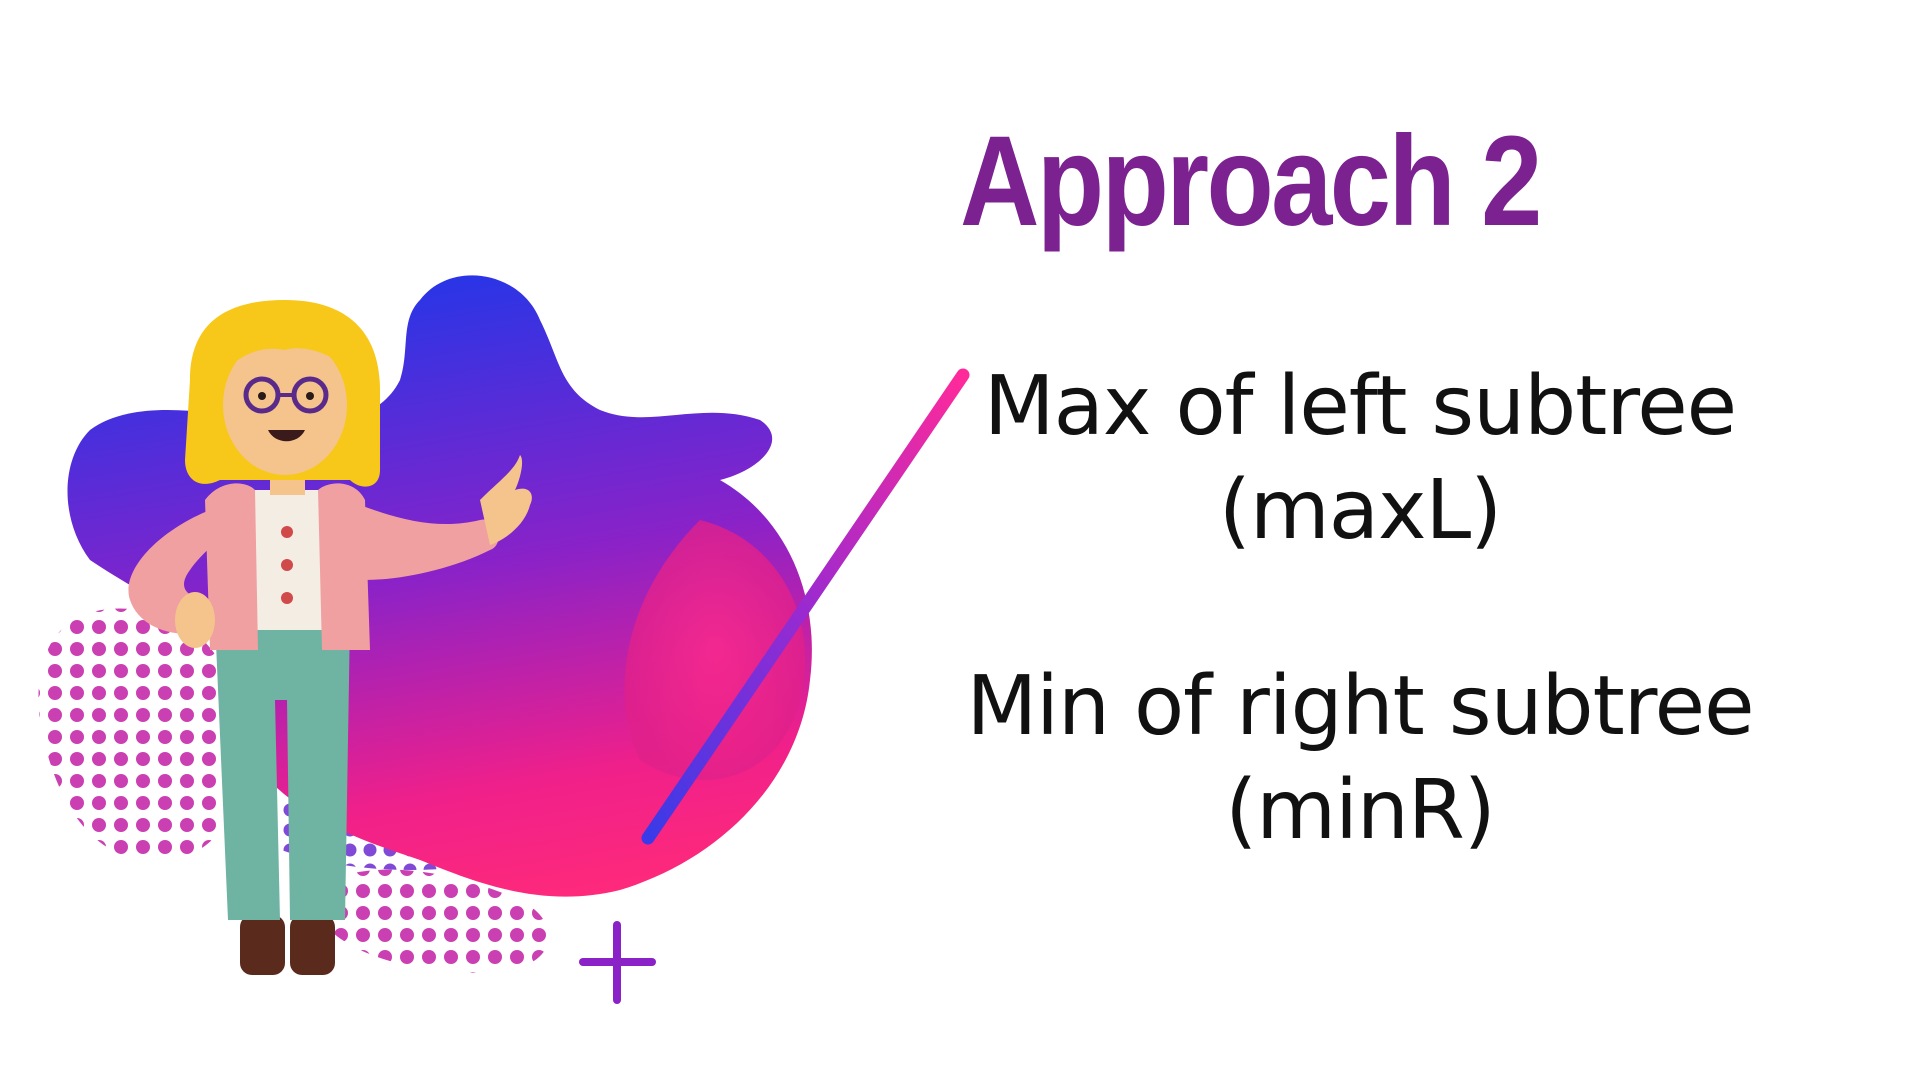 The width and height of the screenshot is (1920, 1080). Describe the element at coordinates (330, 637) in the screenshot. I see `presenter-character-icon` at that location.